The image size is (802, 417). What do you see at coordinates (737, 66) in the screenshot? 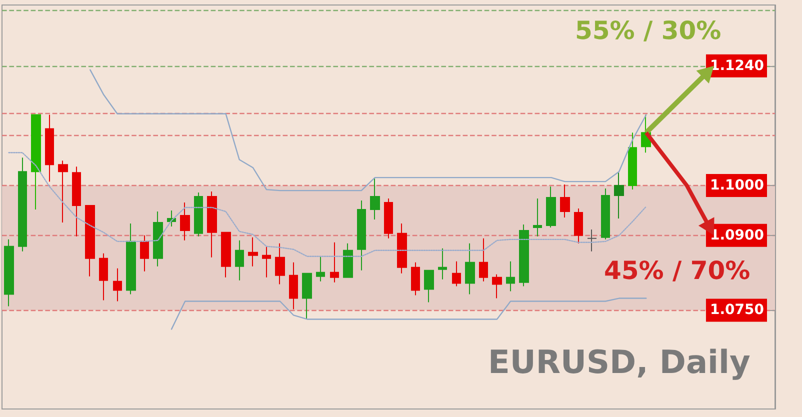
I see `y-tick-label: 1.1240` at bounding box center [737, 66].